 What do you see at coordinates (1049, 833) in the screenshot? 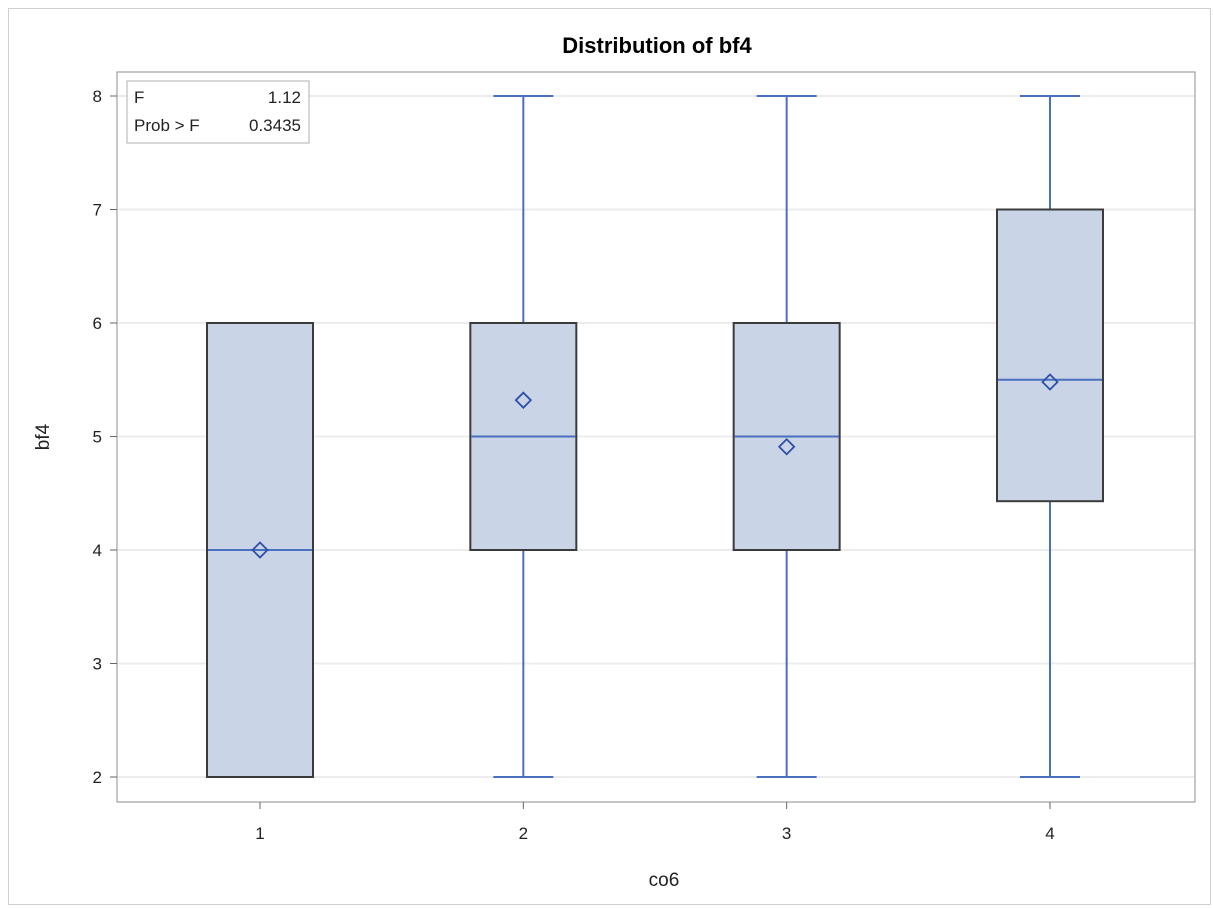
I see `x-tick-label: 4` at bounding box center [1049, 833].